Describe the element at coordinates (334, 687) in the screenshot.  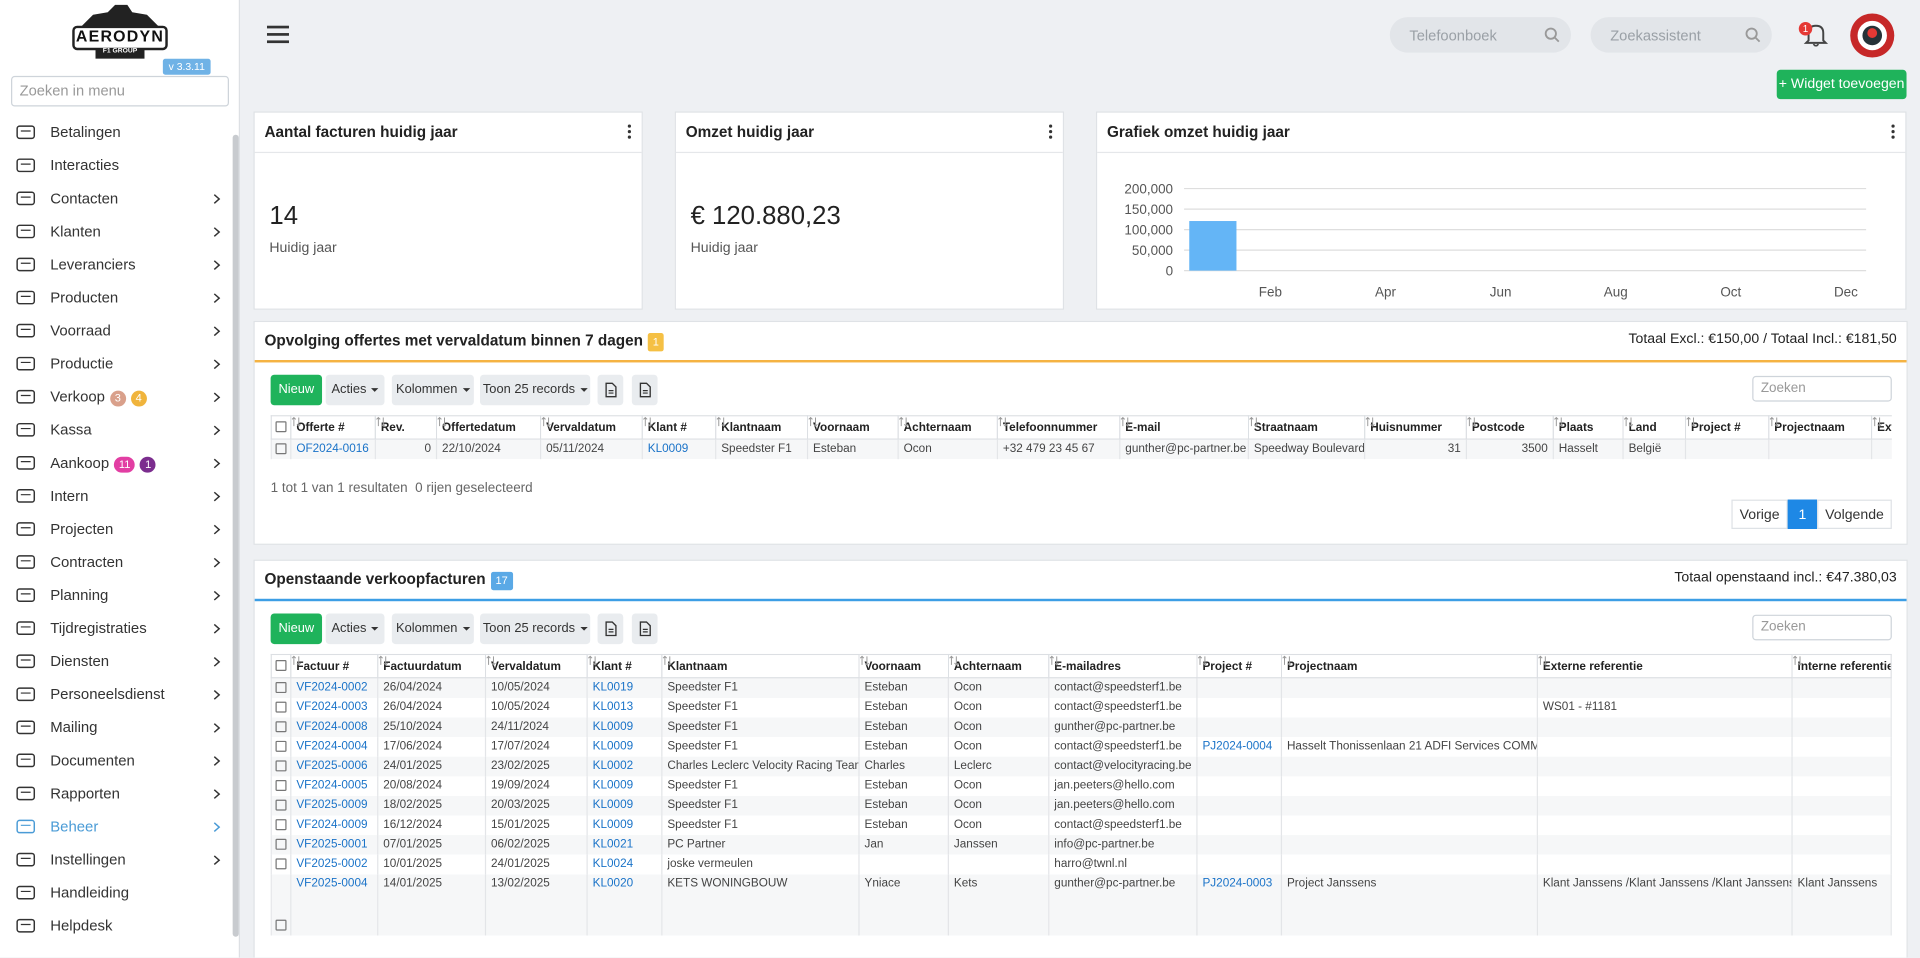
I see `cell-link: VF2024-0002` at that location.